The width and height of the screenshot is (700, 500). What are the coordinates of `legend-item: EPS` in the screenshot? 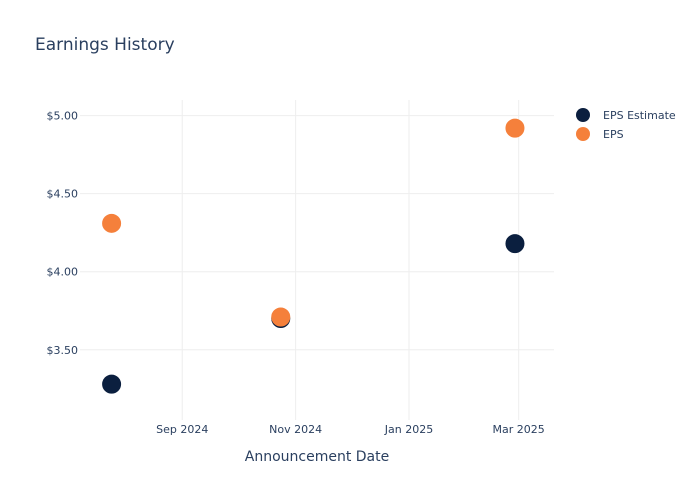 It's located at (600, 134).